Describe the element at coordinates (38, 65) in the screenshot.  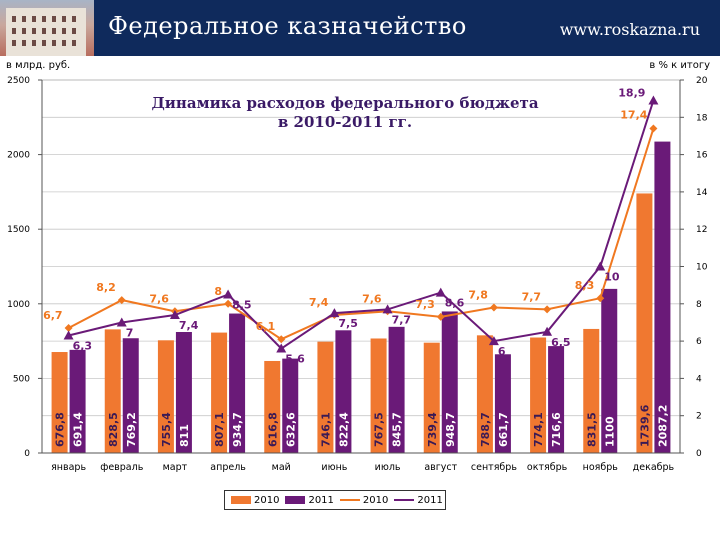
I see `left-axis-unit: в млрд. руб.` at that location.